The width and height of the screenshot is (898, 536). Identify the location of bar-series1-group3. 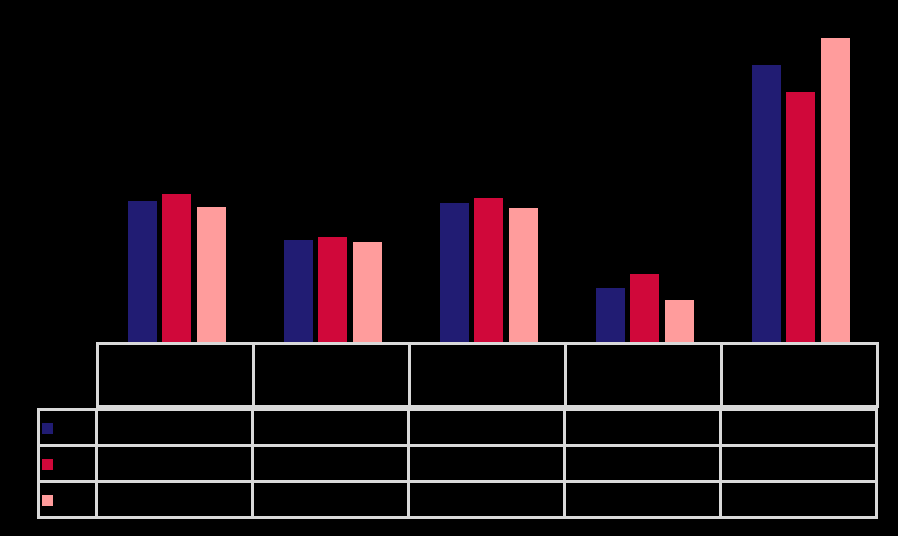
(454, 272).